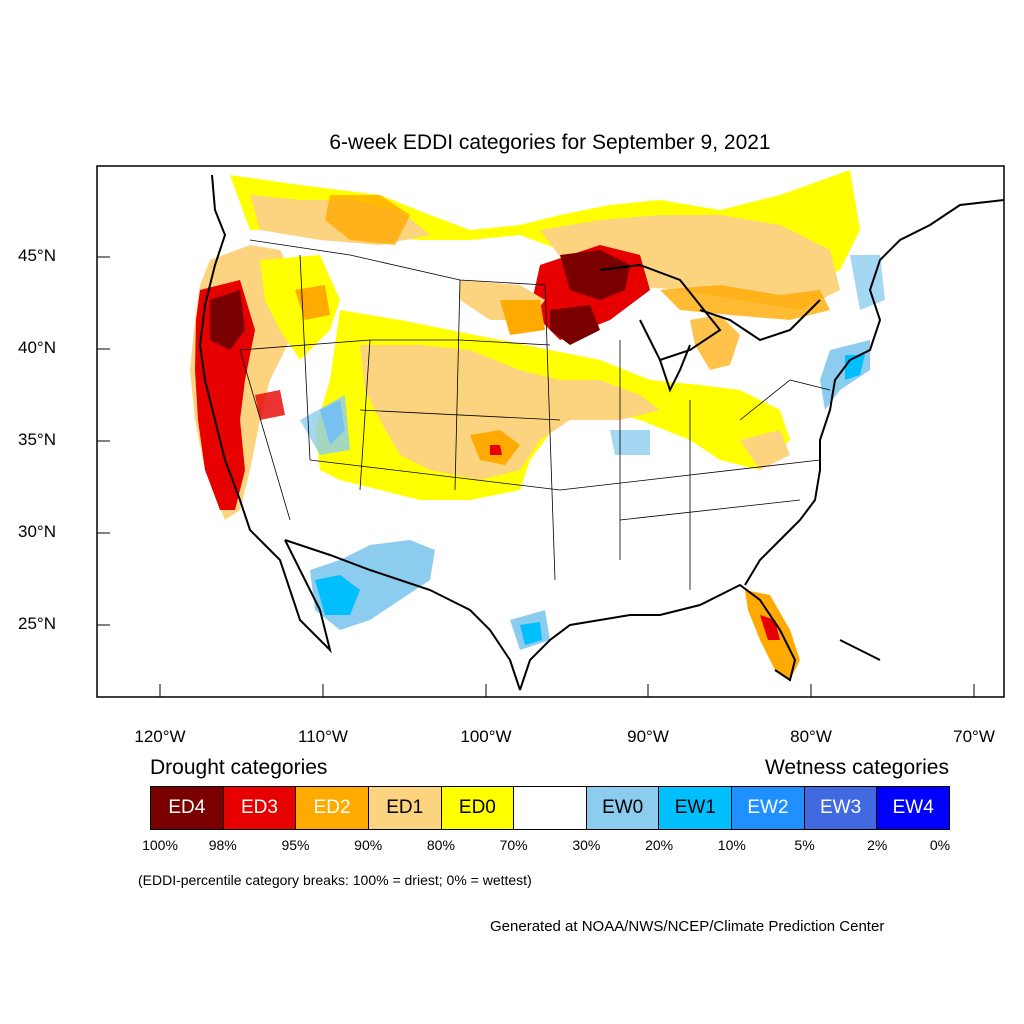 Image resolution: width=1024 pixels, height=1024 pixels. I want to click on legend-cell-ew1: EW1, so click(696, 808).